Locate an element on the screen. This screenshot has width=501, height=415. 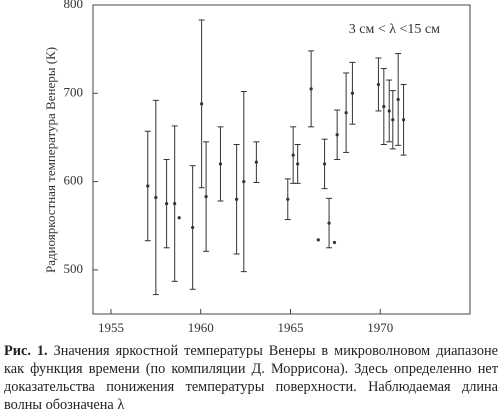
y-tick-label: 600 is located at coordinates (74, 180).